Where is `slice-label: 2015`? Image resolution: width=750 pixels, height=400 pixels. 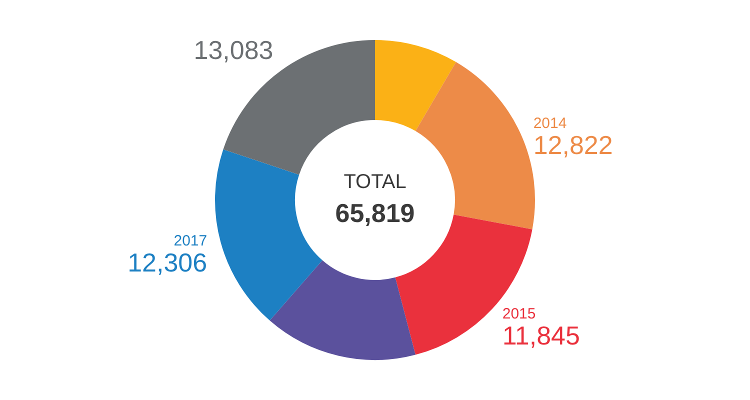 slice-label: 2015 is located at coordinates (519, 314).